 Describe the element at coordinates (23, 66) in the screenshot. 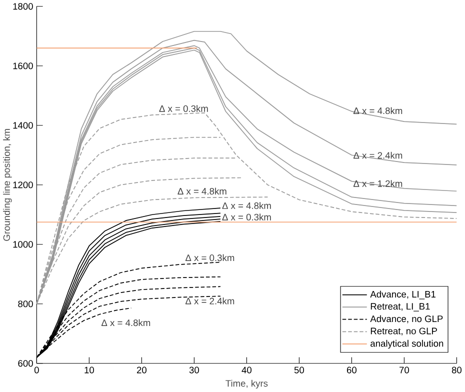

I see `y-tick-label: 1600` at that location.